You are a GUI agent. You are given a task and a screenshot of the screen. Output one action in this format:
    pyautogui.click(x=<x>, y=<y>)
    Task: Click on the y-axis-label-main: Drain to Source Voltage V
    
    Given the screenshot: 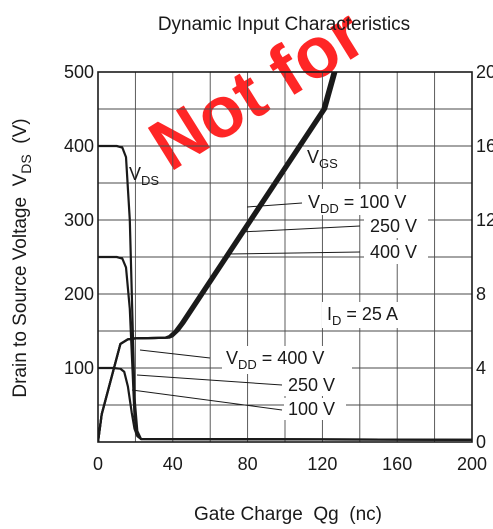 What is the action you would take?
    pyautogui.click(x=20, y=285)
    